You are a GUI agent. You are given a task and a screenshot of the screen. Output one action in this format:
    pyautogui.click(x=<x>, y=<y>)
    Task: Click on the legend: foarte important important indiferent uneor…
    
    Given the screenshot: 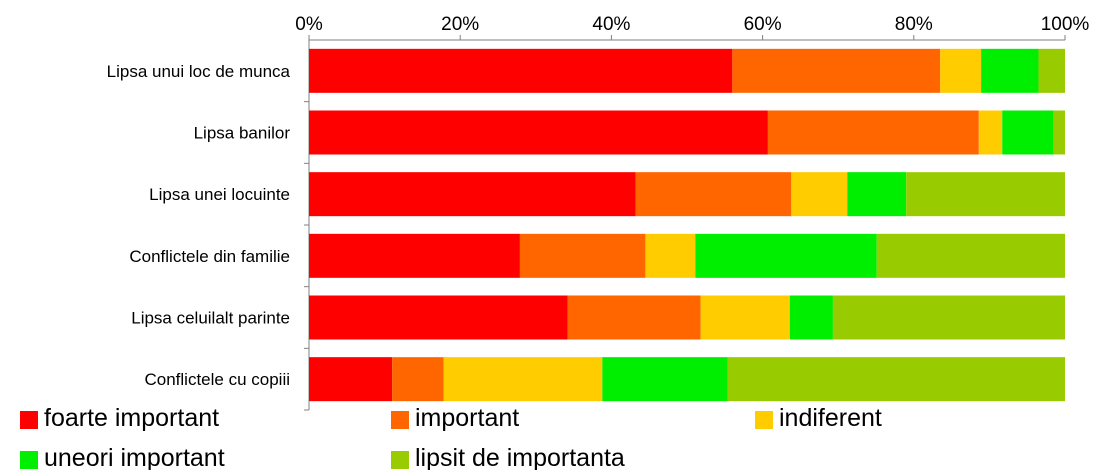 What is the action you would take?
    pyautogui.click(x=451, y=437)
    